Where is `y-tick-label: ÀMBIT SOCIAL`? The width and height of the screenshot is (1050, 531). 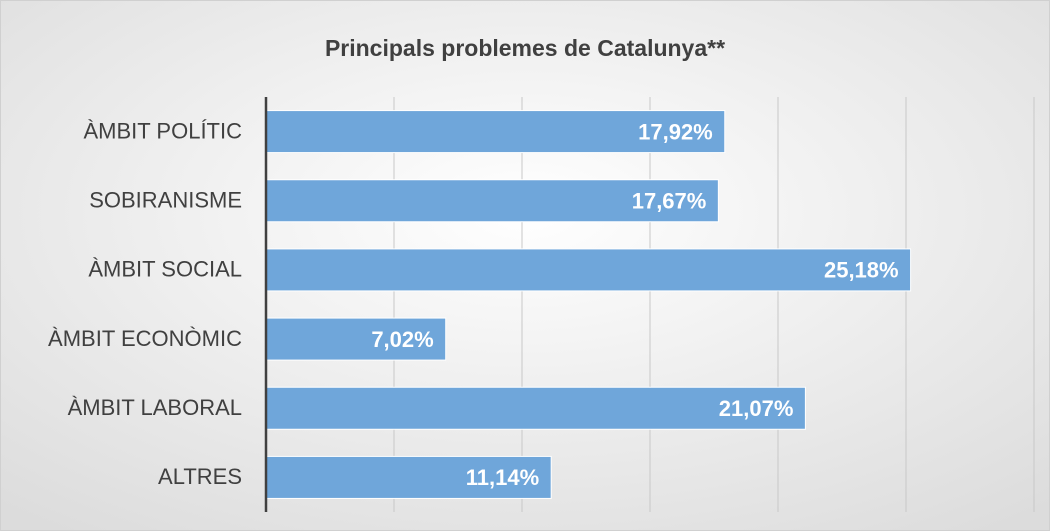 y-tick-label: ÀMBIT SOCIAL is located at coordinates (165, 269).